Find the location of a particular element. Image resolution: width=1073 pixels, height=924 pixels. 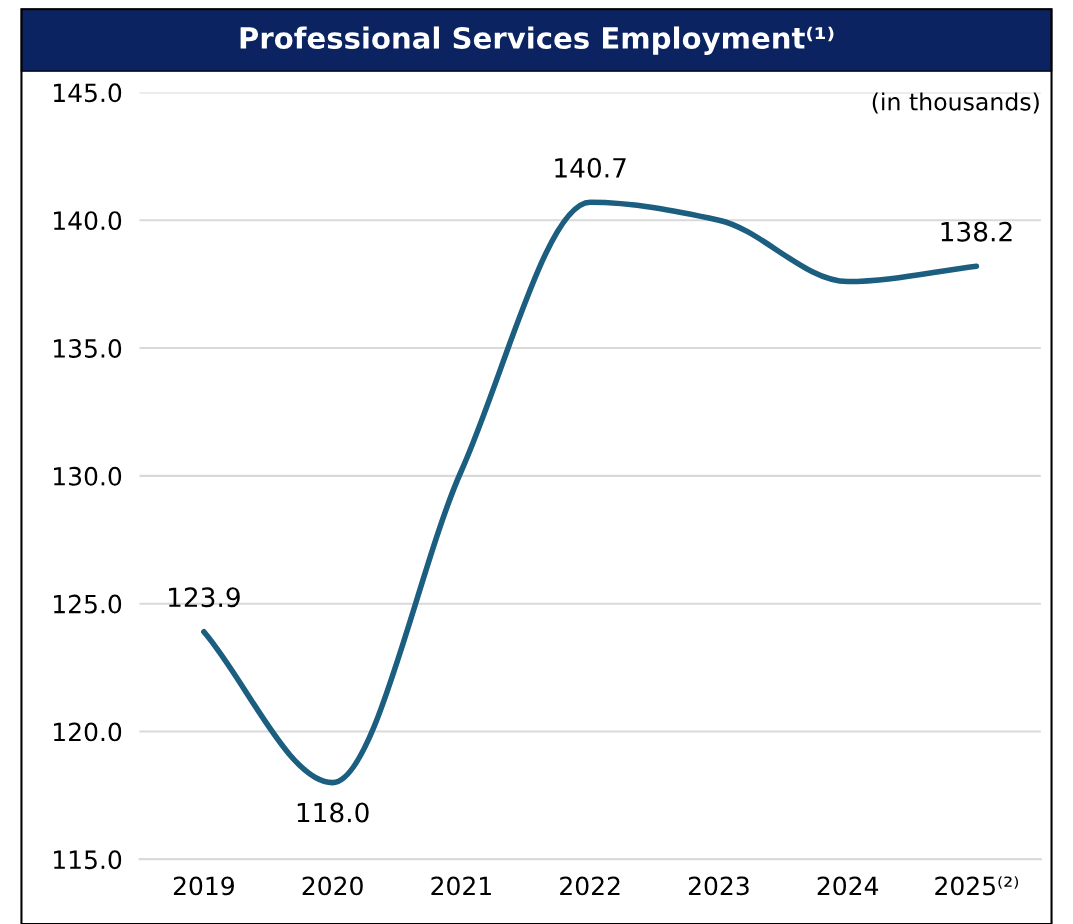

x-tick-label: 2022 is located at coordinates (590, 886).